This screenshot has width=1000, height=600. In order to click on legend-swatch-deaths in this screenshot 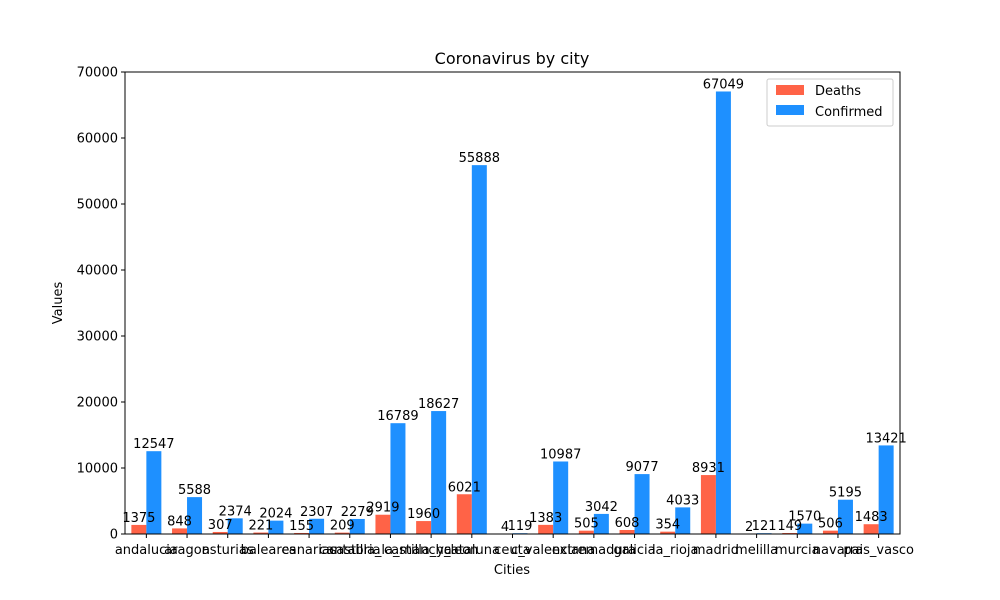, I will do `click(790, 90)`.